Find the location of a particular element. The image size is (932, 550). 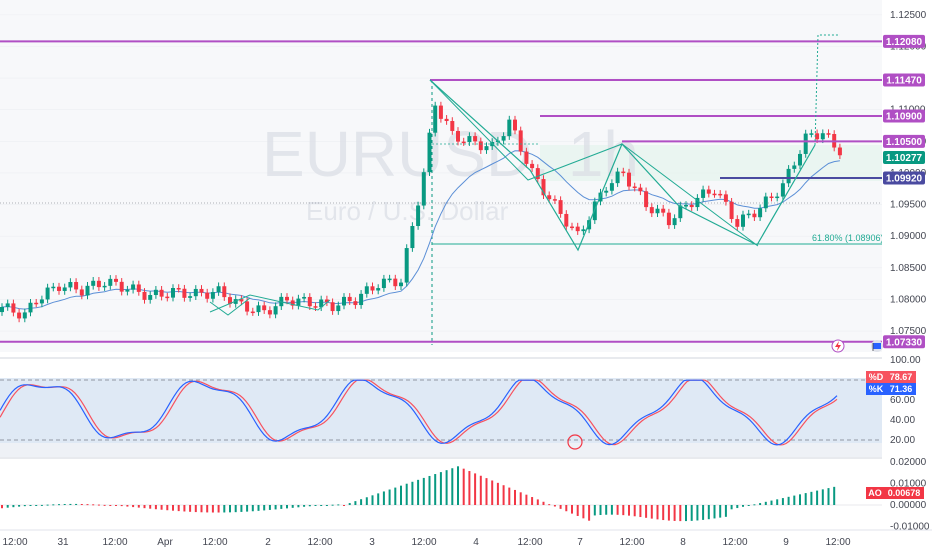

stoch-d-tag: %D 78.67 is located at coordinates (891, 377).